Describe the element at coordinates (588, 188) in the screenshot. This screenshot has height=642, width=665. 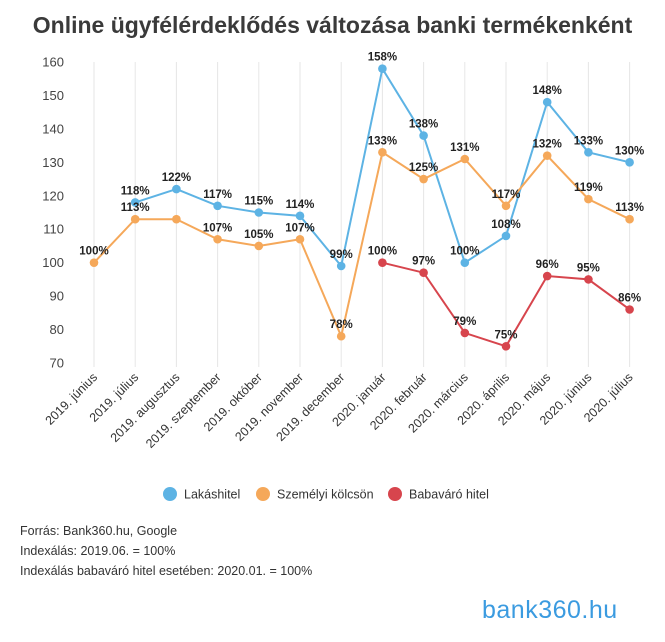
I see `data-label: 119%` at that location.